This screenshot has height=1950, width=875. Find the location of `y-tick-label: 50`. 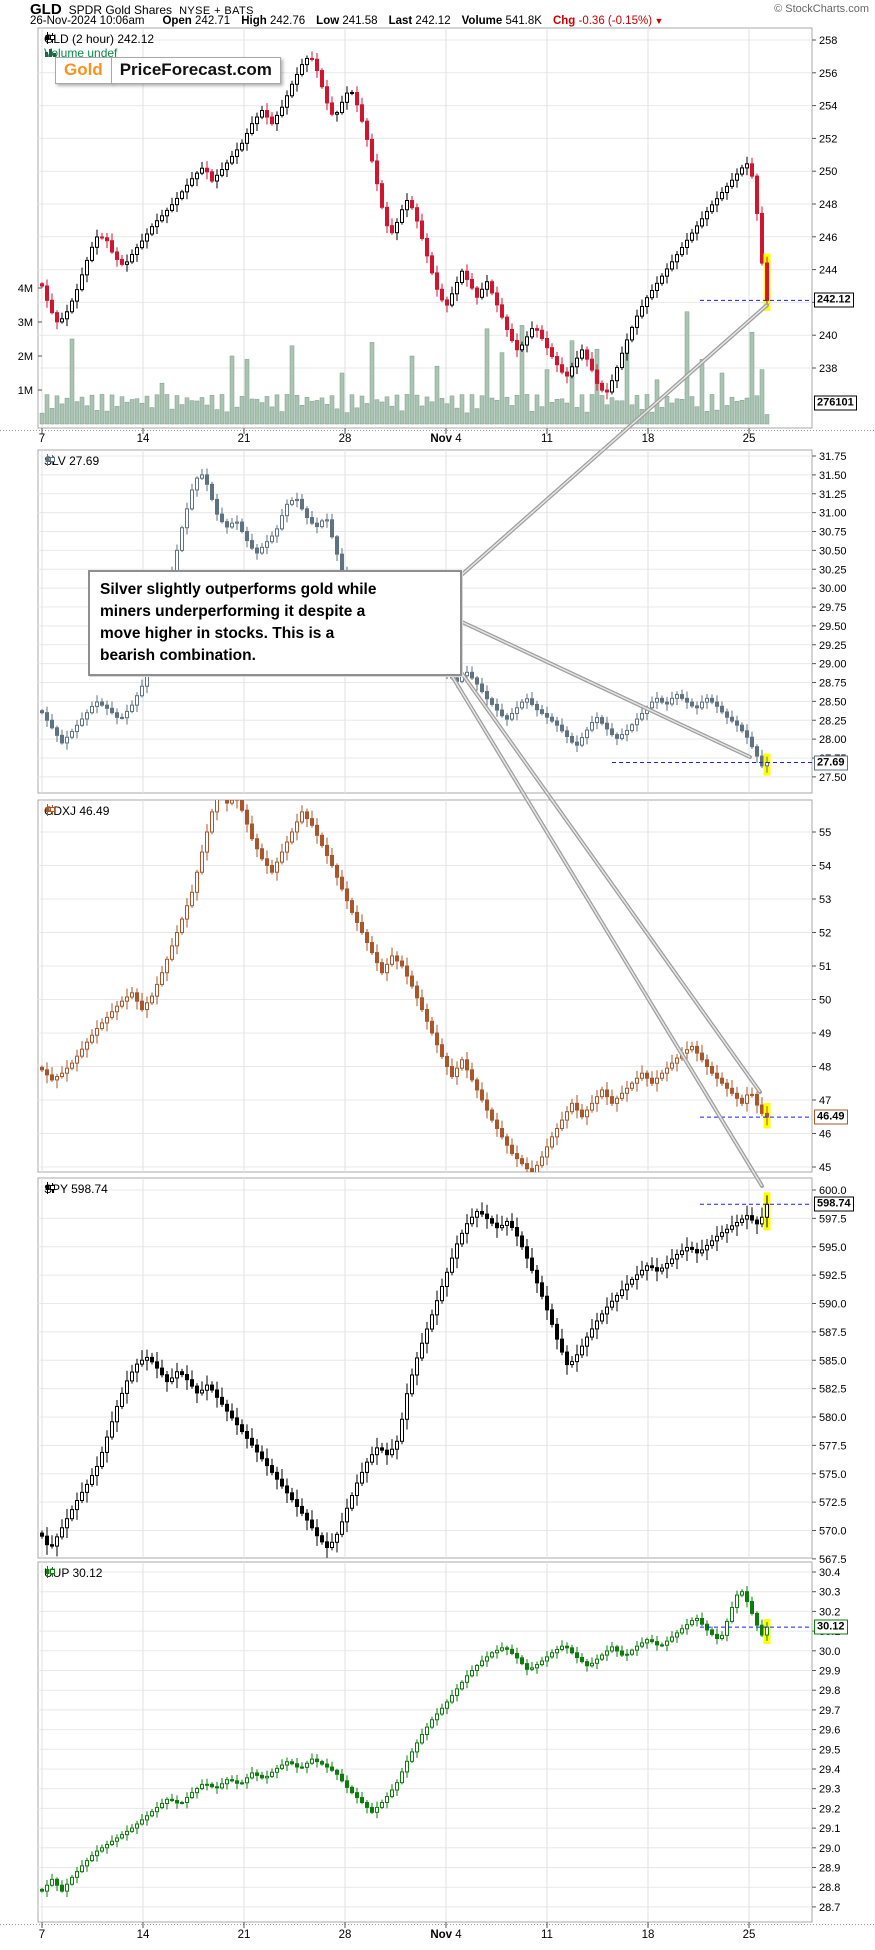

y-tick-label: 50 is located at coordinates (825, 1001).